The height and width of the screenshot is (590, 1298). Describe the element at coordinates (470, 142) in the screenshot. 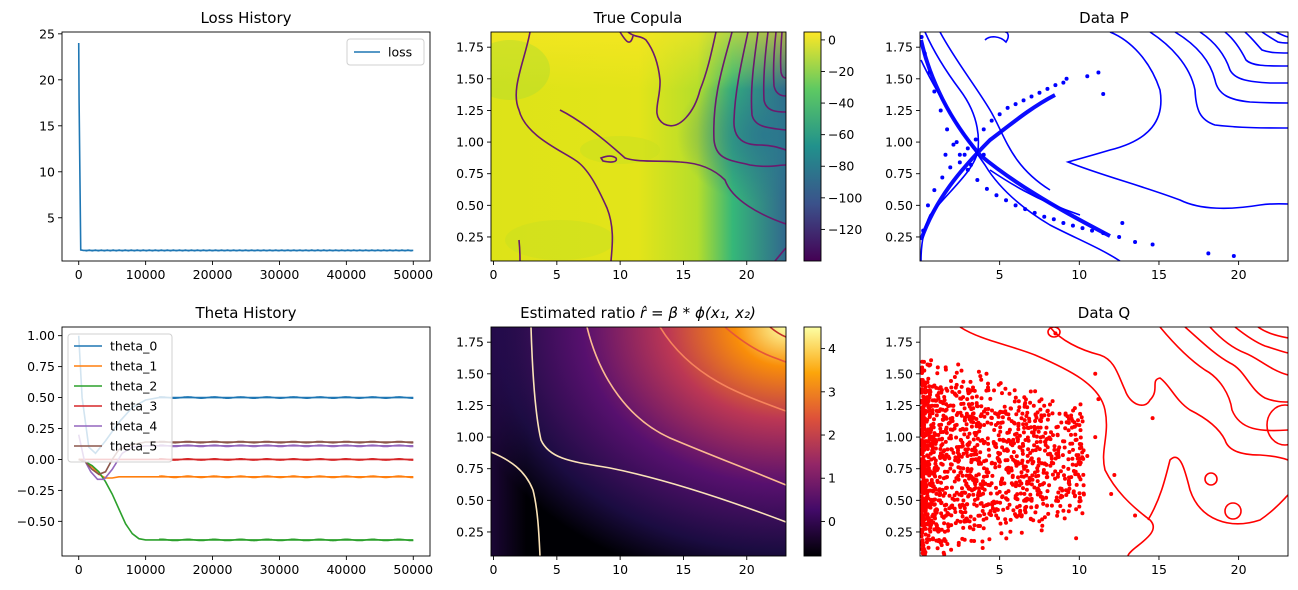

I see `y-tick-label: 1.00` at that location.